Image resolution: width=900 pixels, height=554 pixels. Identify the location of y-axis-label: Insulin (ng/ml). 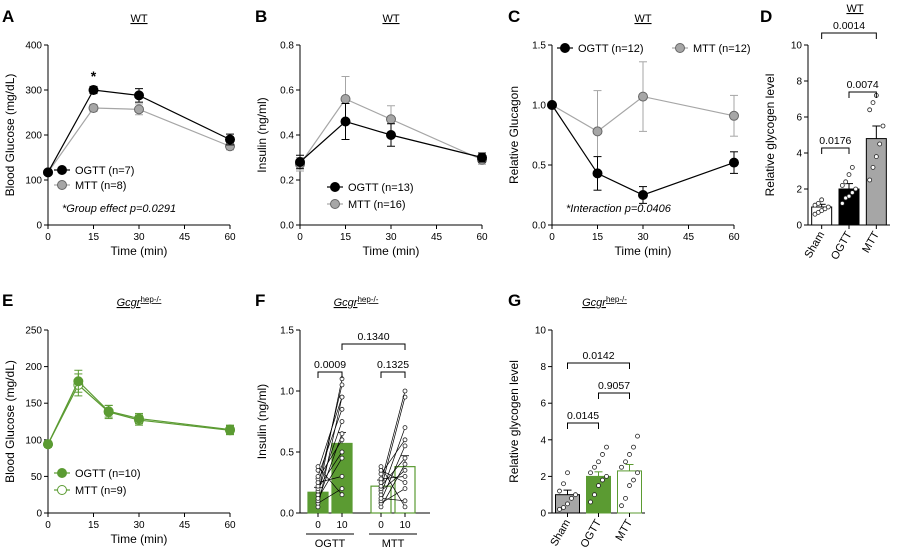
(262, 134).